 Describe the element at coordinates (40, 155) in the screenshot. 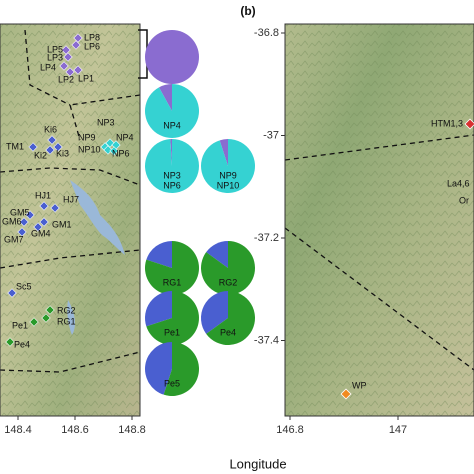

I see `site-label: Ki2` at that location.